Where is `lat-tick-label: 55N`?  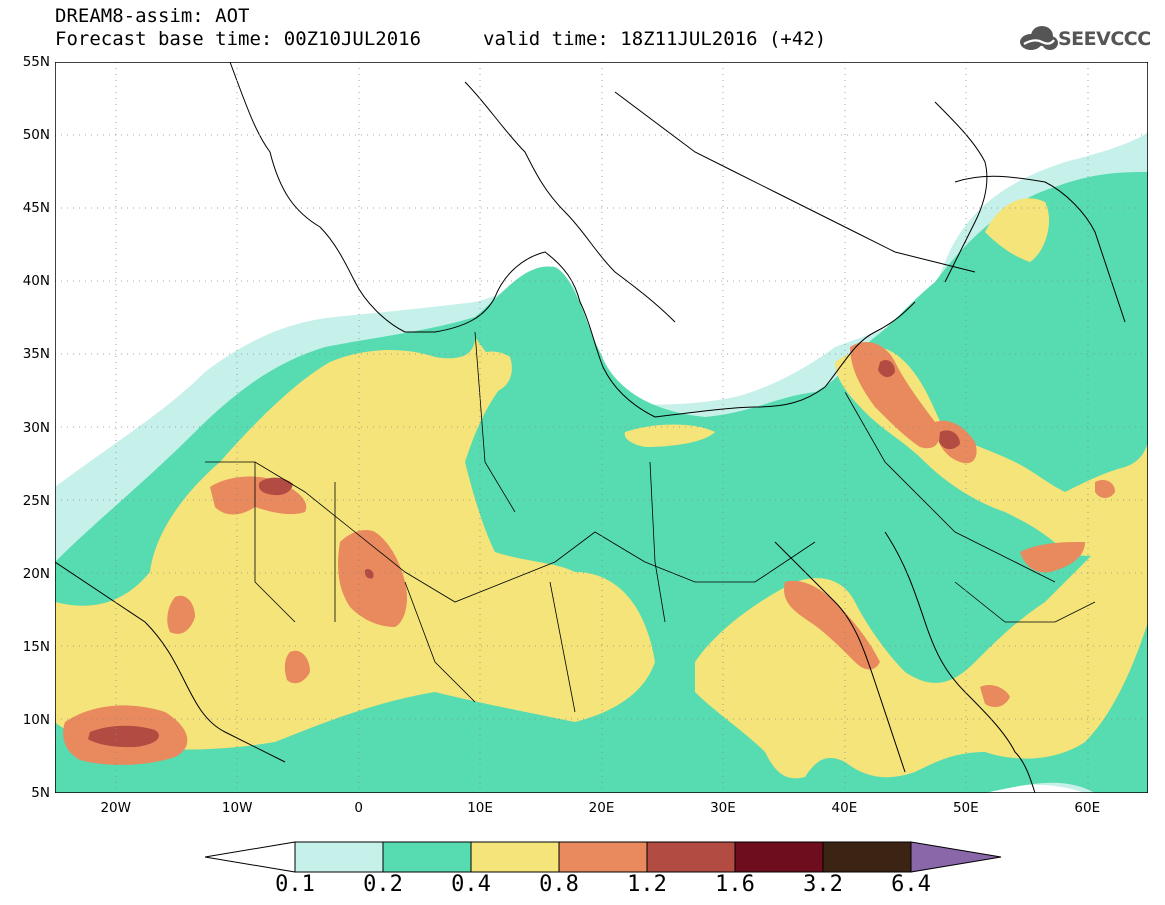 lat-tick-label: 55N is located at coordinates (36, 62).